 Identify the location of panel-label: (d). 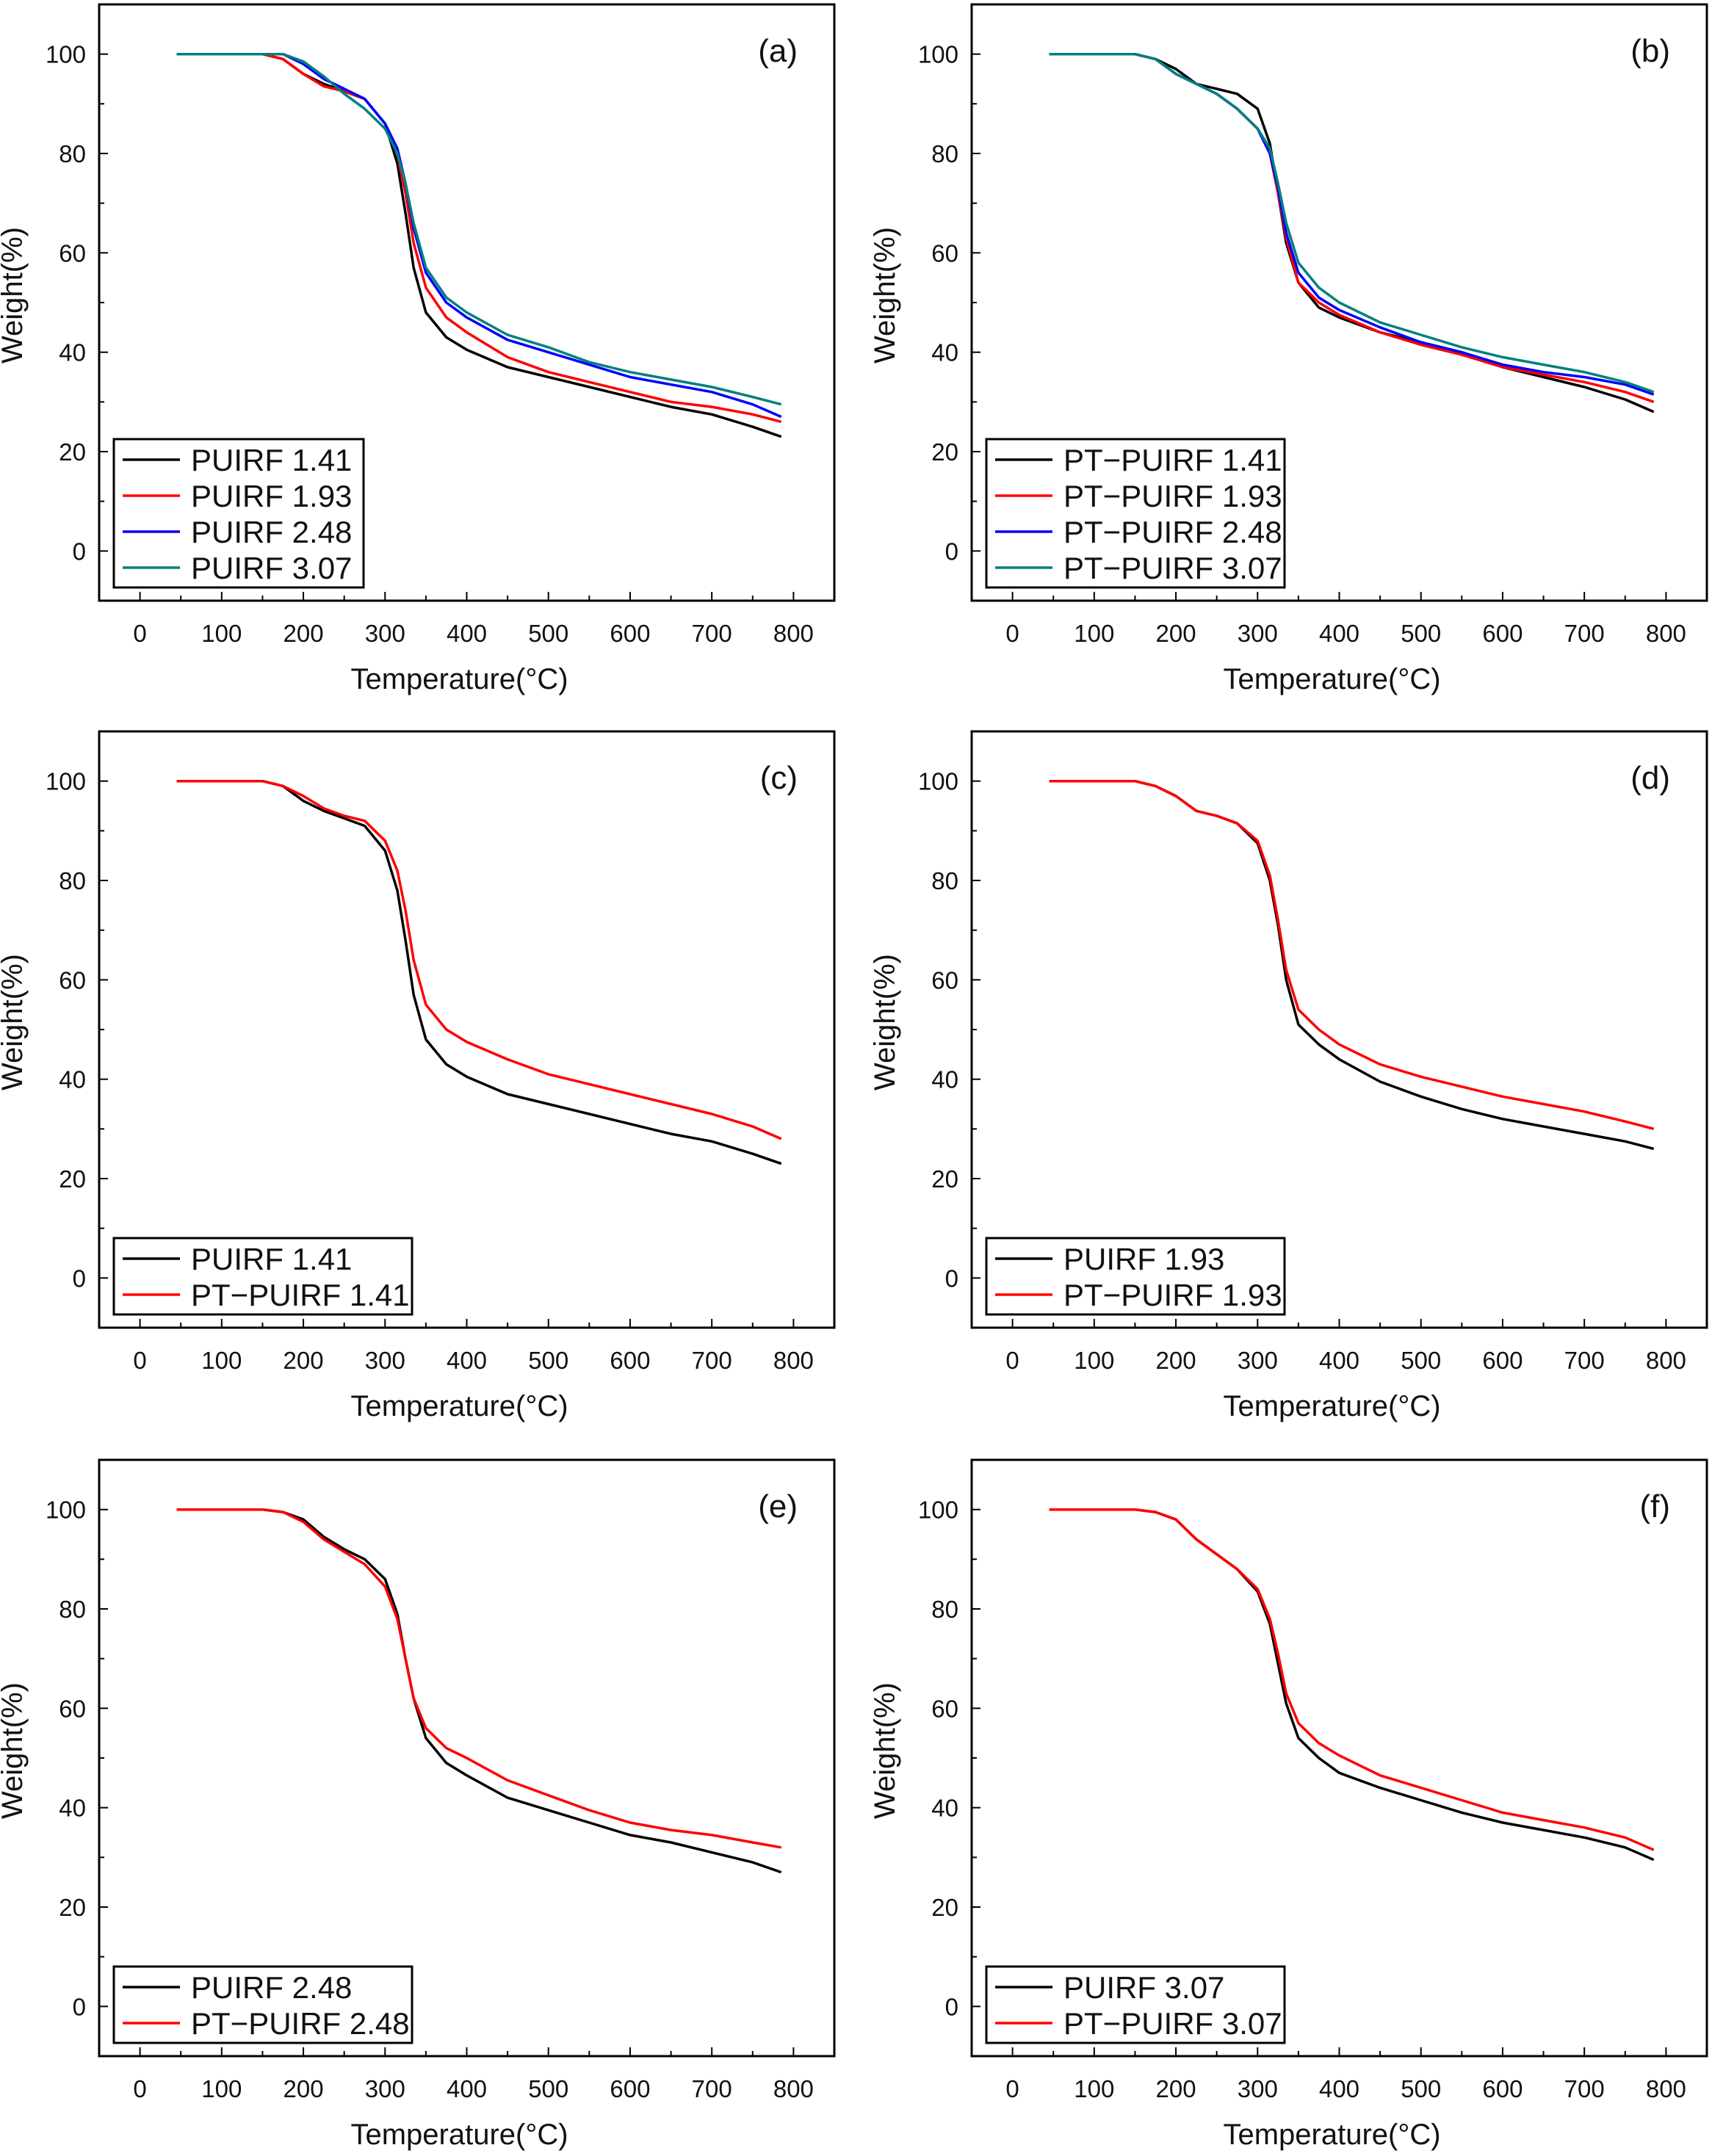
(1650, 778).